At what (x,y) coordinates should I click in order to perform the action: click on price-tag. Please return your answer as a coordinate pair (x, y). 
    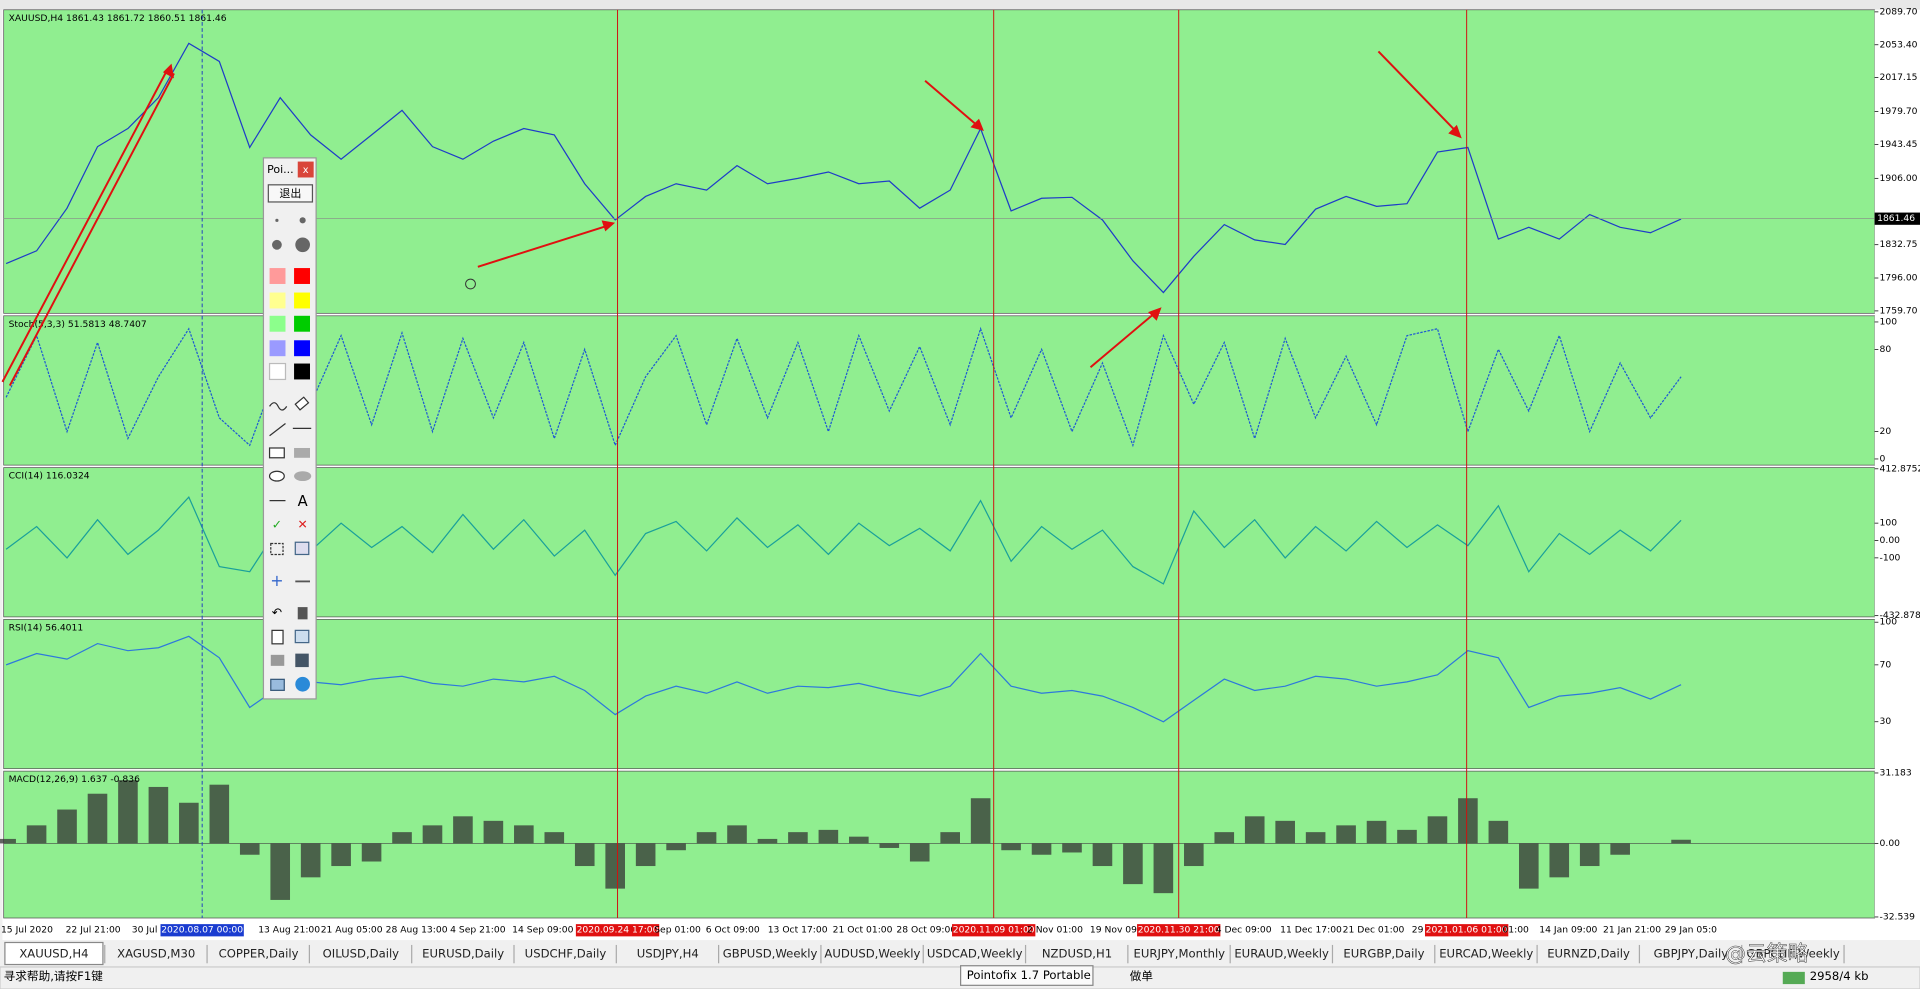
    Looking at the image, I should click on (1897, 218).